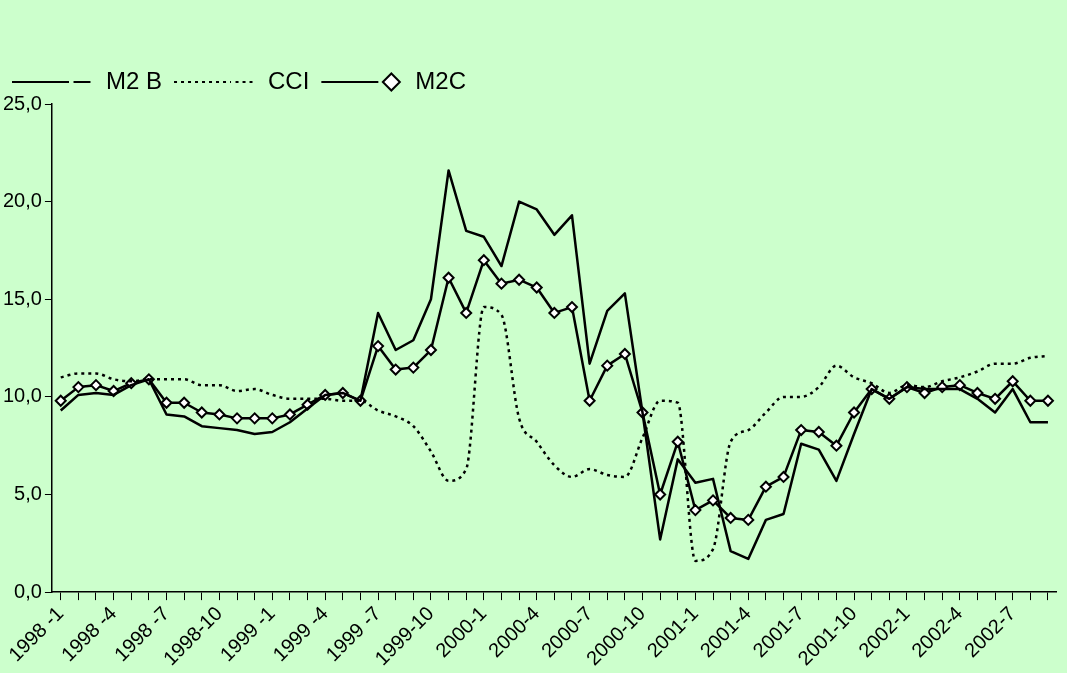  I want to click on y-tick-label: 25,0, so click(22, 102).